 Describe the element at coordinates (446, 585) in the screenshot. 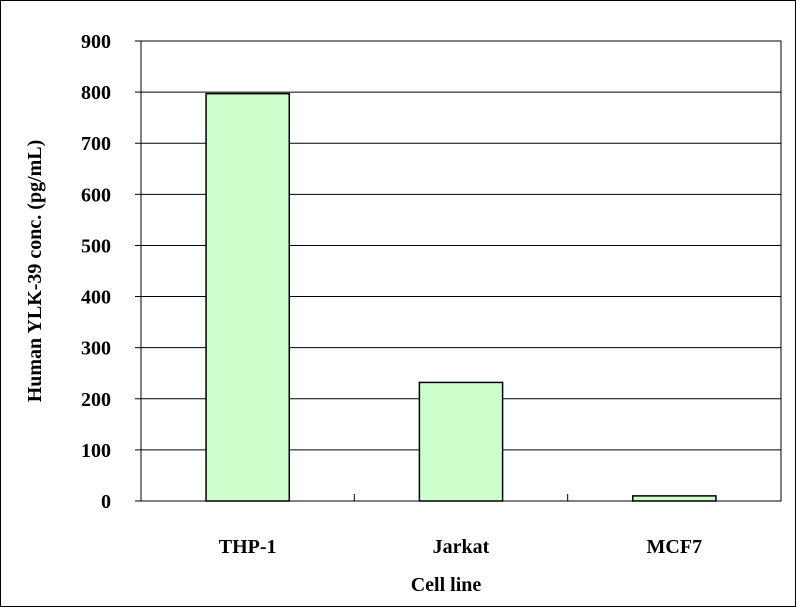

I see `x-axis-title: Cell line` at that location.